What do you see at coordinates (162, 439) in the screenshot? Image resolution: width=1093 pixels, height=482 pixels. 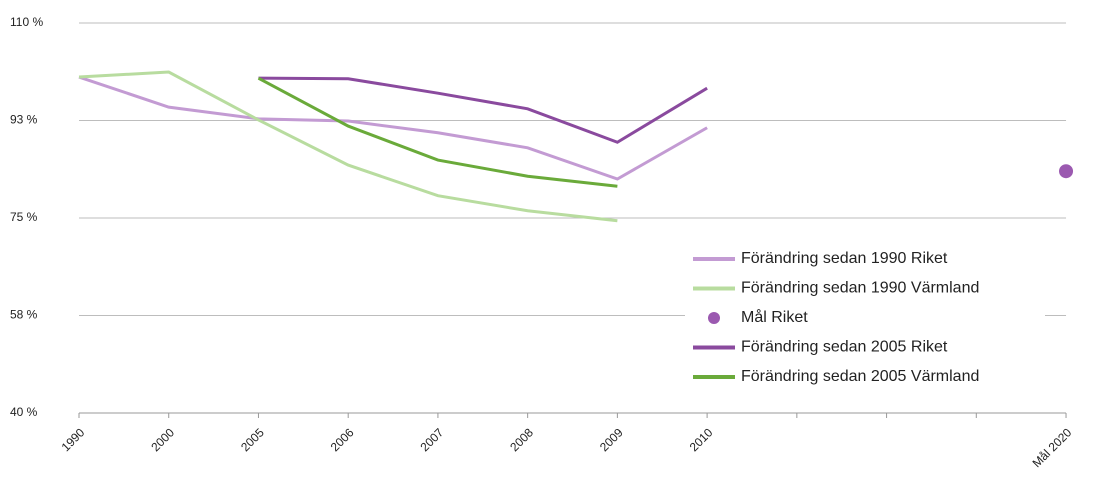 I see `x-tick-label: 2000` at bounding box center [162, 439].